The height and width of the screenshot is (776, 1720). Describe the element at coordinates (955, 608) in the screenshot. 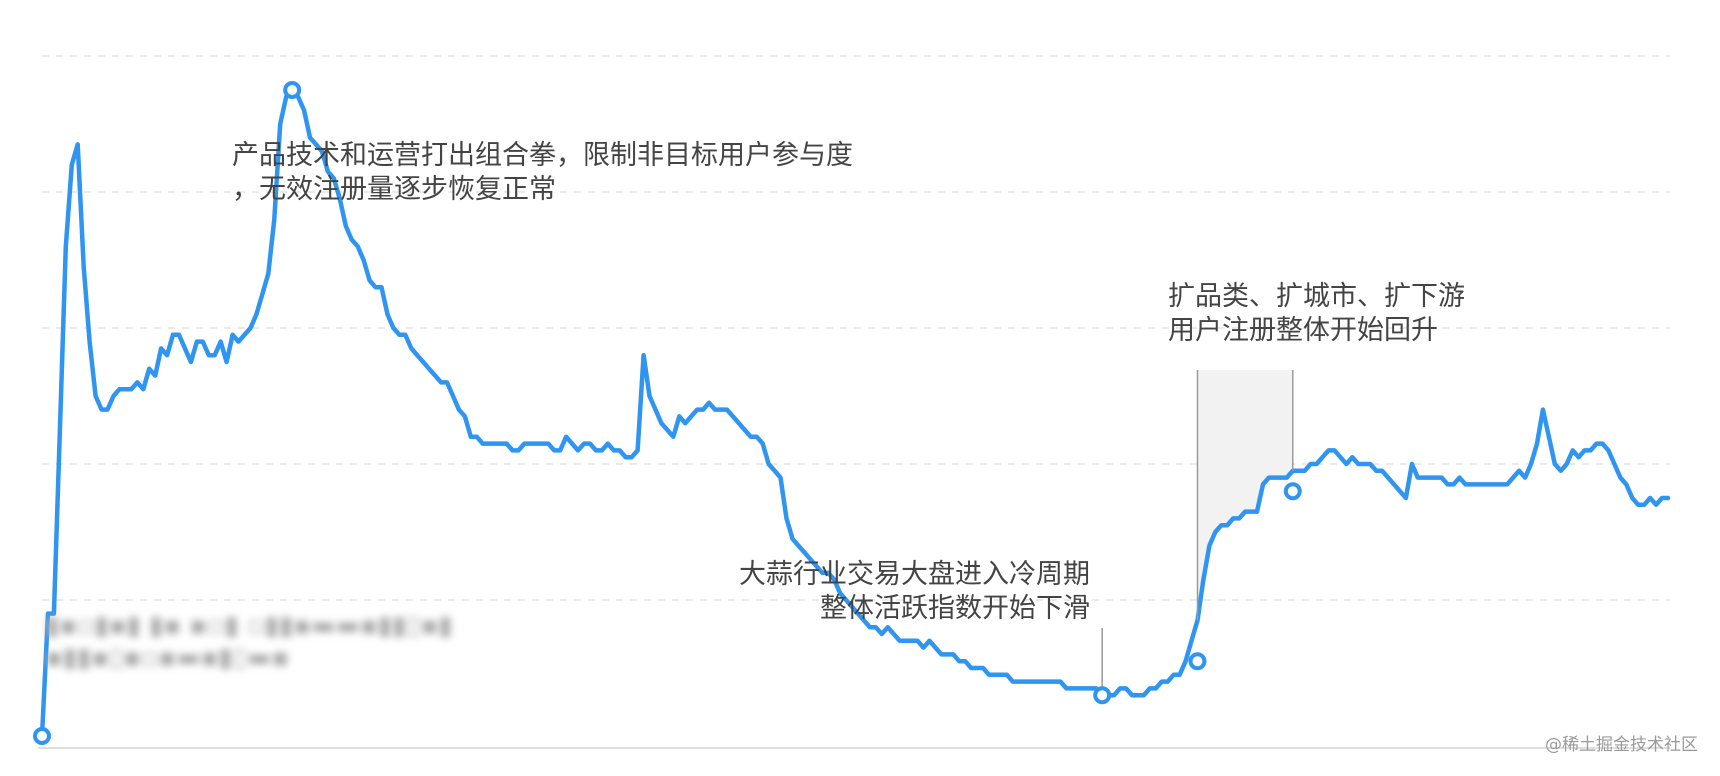

I see `annotation-1-line-1: 整体活跃指数开始下滑` at that location.